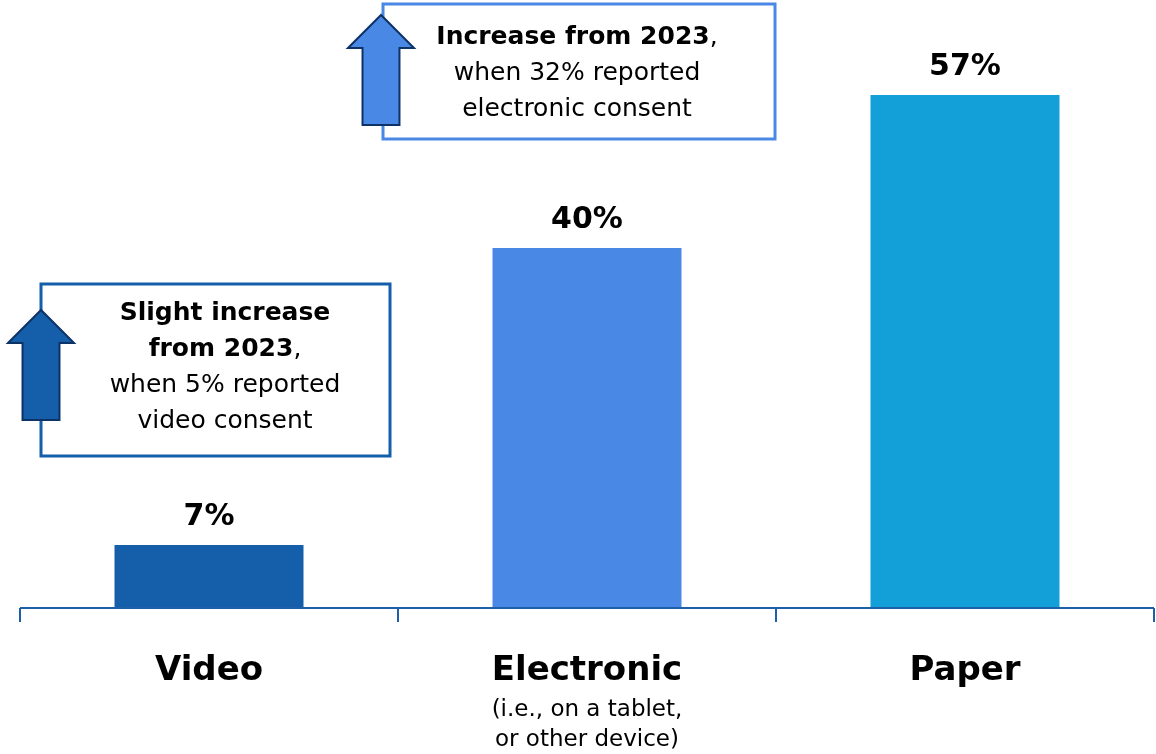 This screenshot has height=754, width=1156. I want to click on text: (i.e., on a tablet, or other device), so click(587, 723).